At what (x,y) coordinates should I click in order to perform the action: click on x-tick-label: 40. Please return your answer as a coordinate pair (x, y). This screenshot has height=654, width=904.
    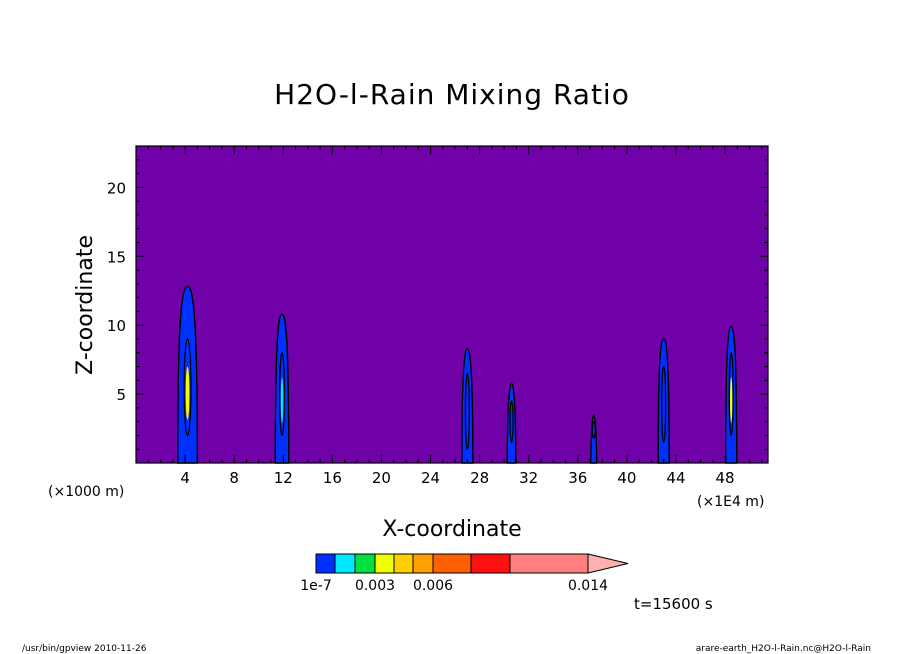
    Looking at the image, I should click on (626, 478).